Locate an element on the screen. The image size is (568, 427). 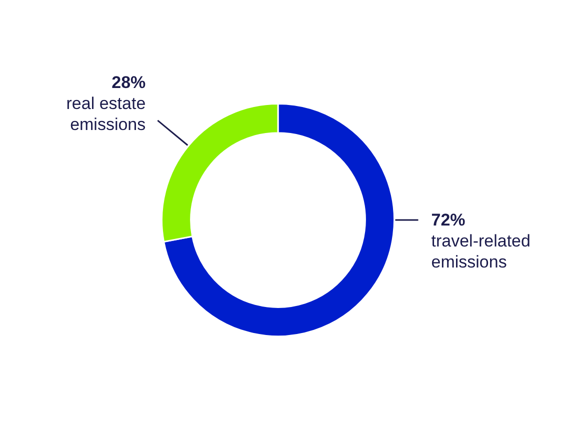
slice-label: real estate emissions is located at coordinates (106, 114).